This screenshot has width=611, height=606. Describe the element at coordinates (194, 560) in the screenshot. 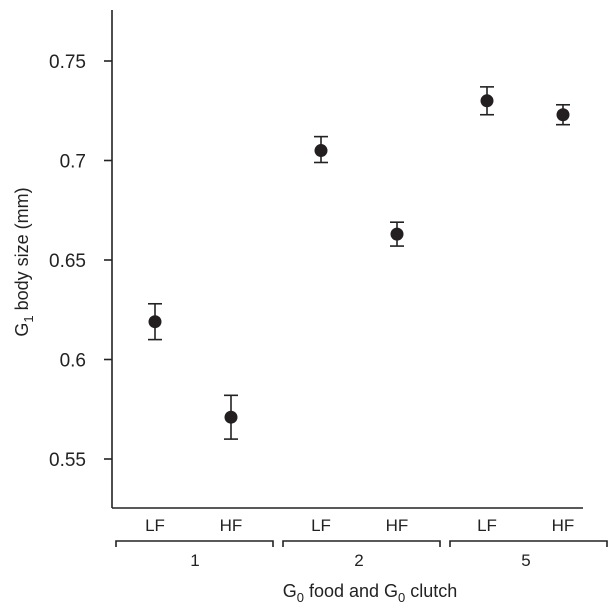

I see `group-label: 1` at that location.